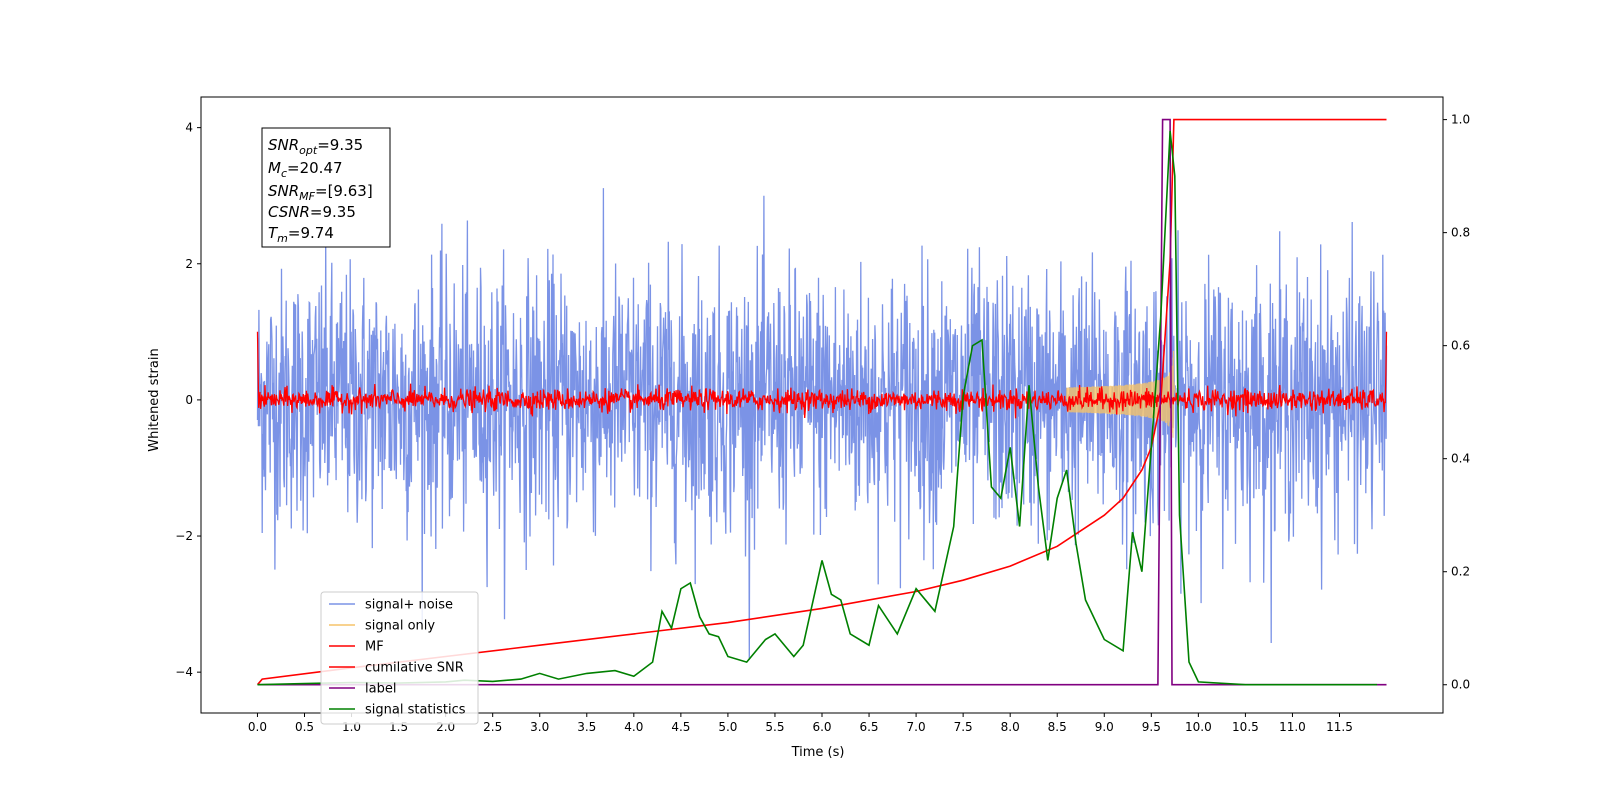  What do you see at coordinates (1010, 727) in the screenshot?
I see `x-tick-label: 8.0` at bounding box center [1010, 727].